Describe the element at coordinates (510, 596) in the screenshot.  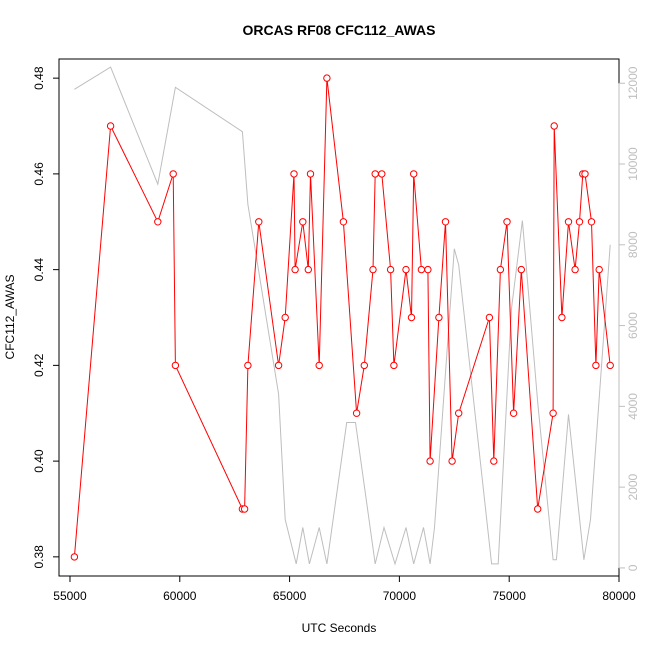
I see `x-tick-label: 75000` at that location.